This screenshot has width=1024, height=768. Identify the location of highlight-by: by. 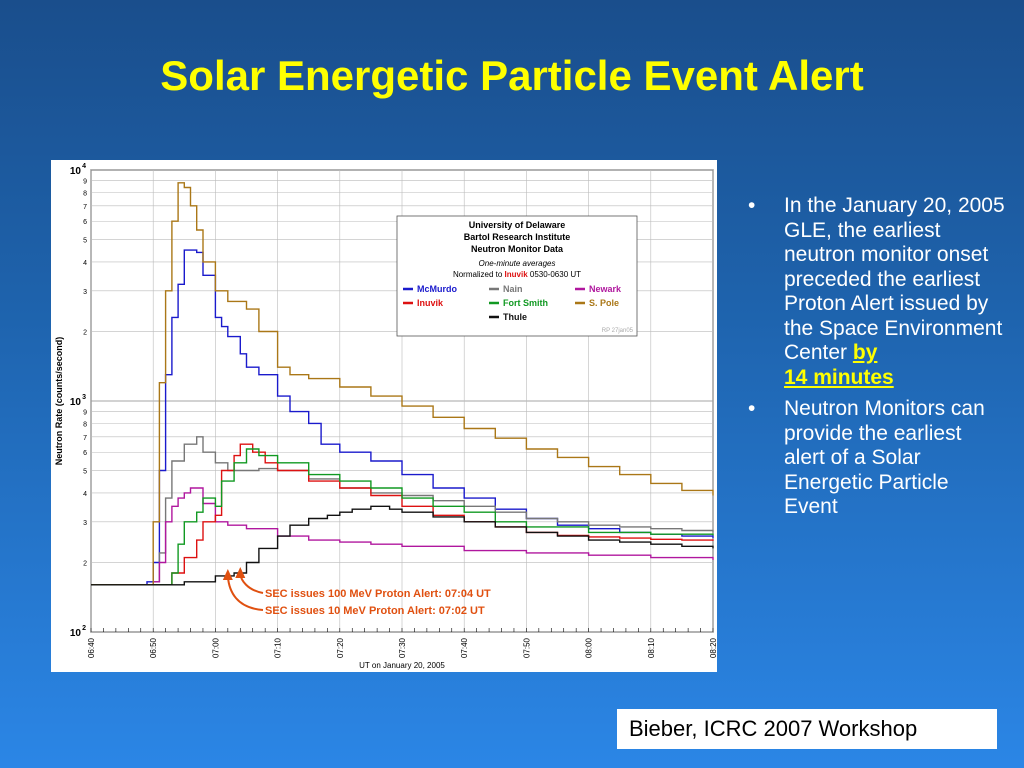
(865, 352).